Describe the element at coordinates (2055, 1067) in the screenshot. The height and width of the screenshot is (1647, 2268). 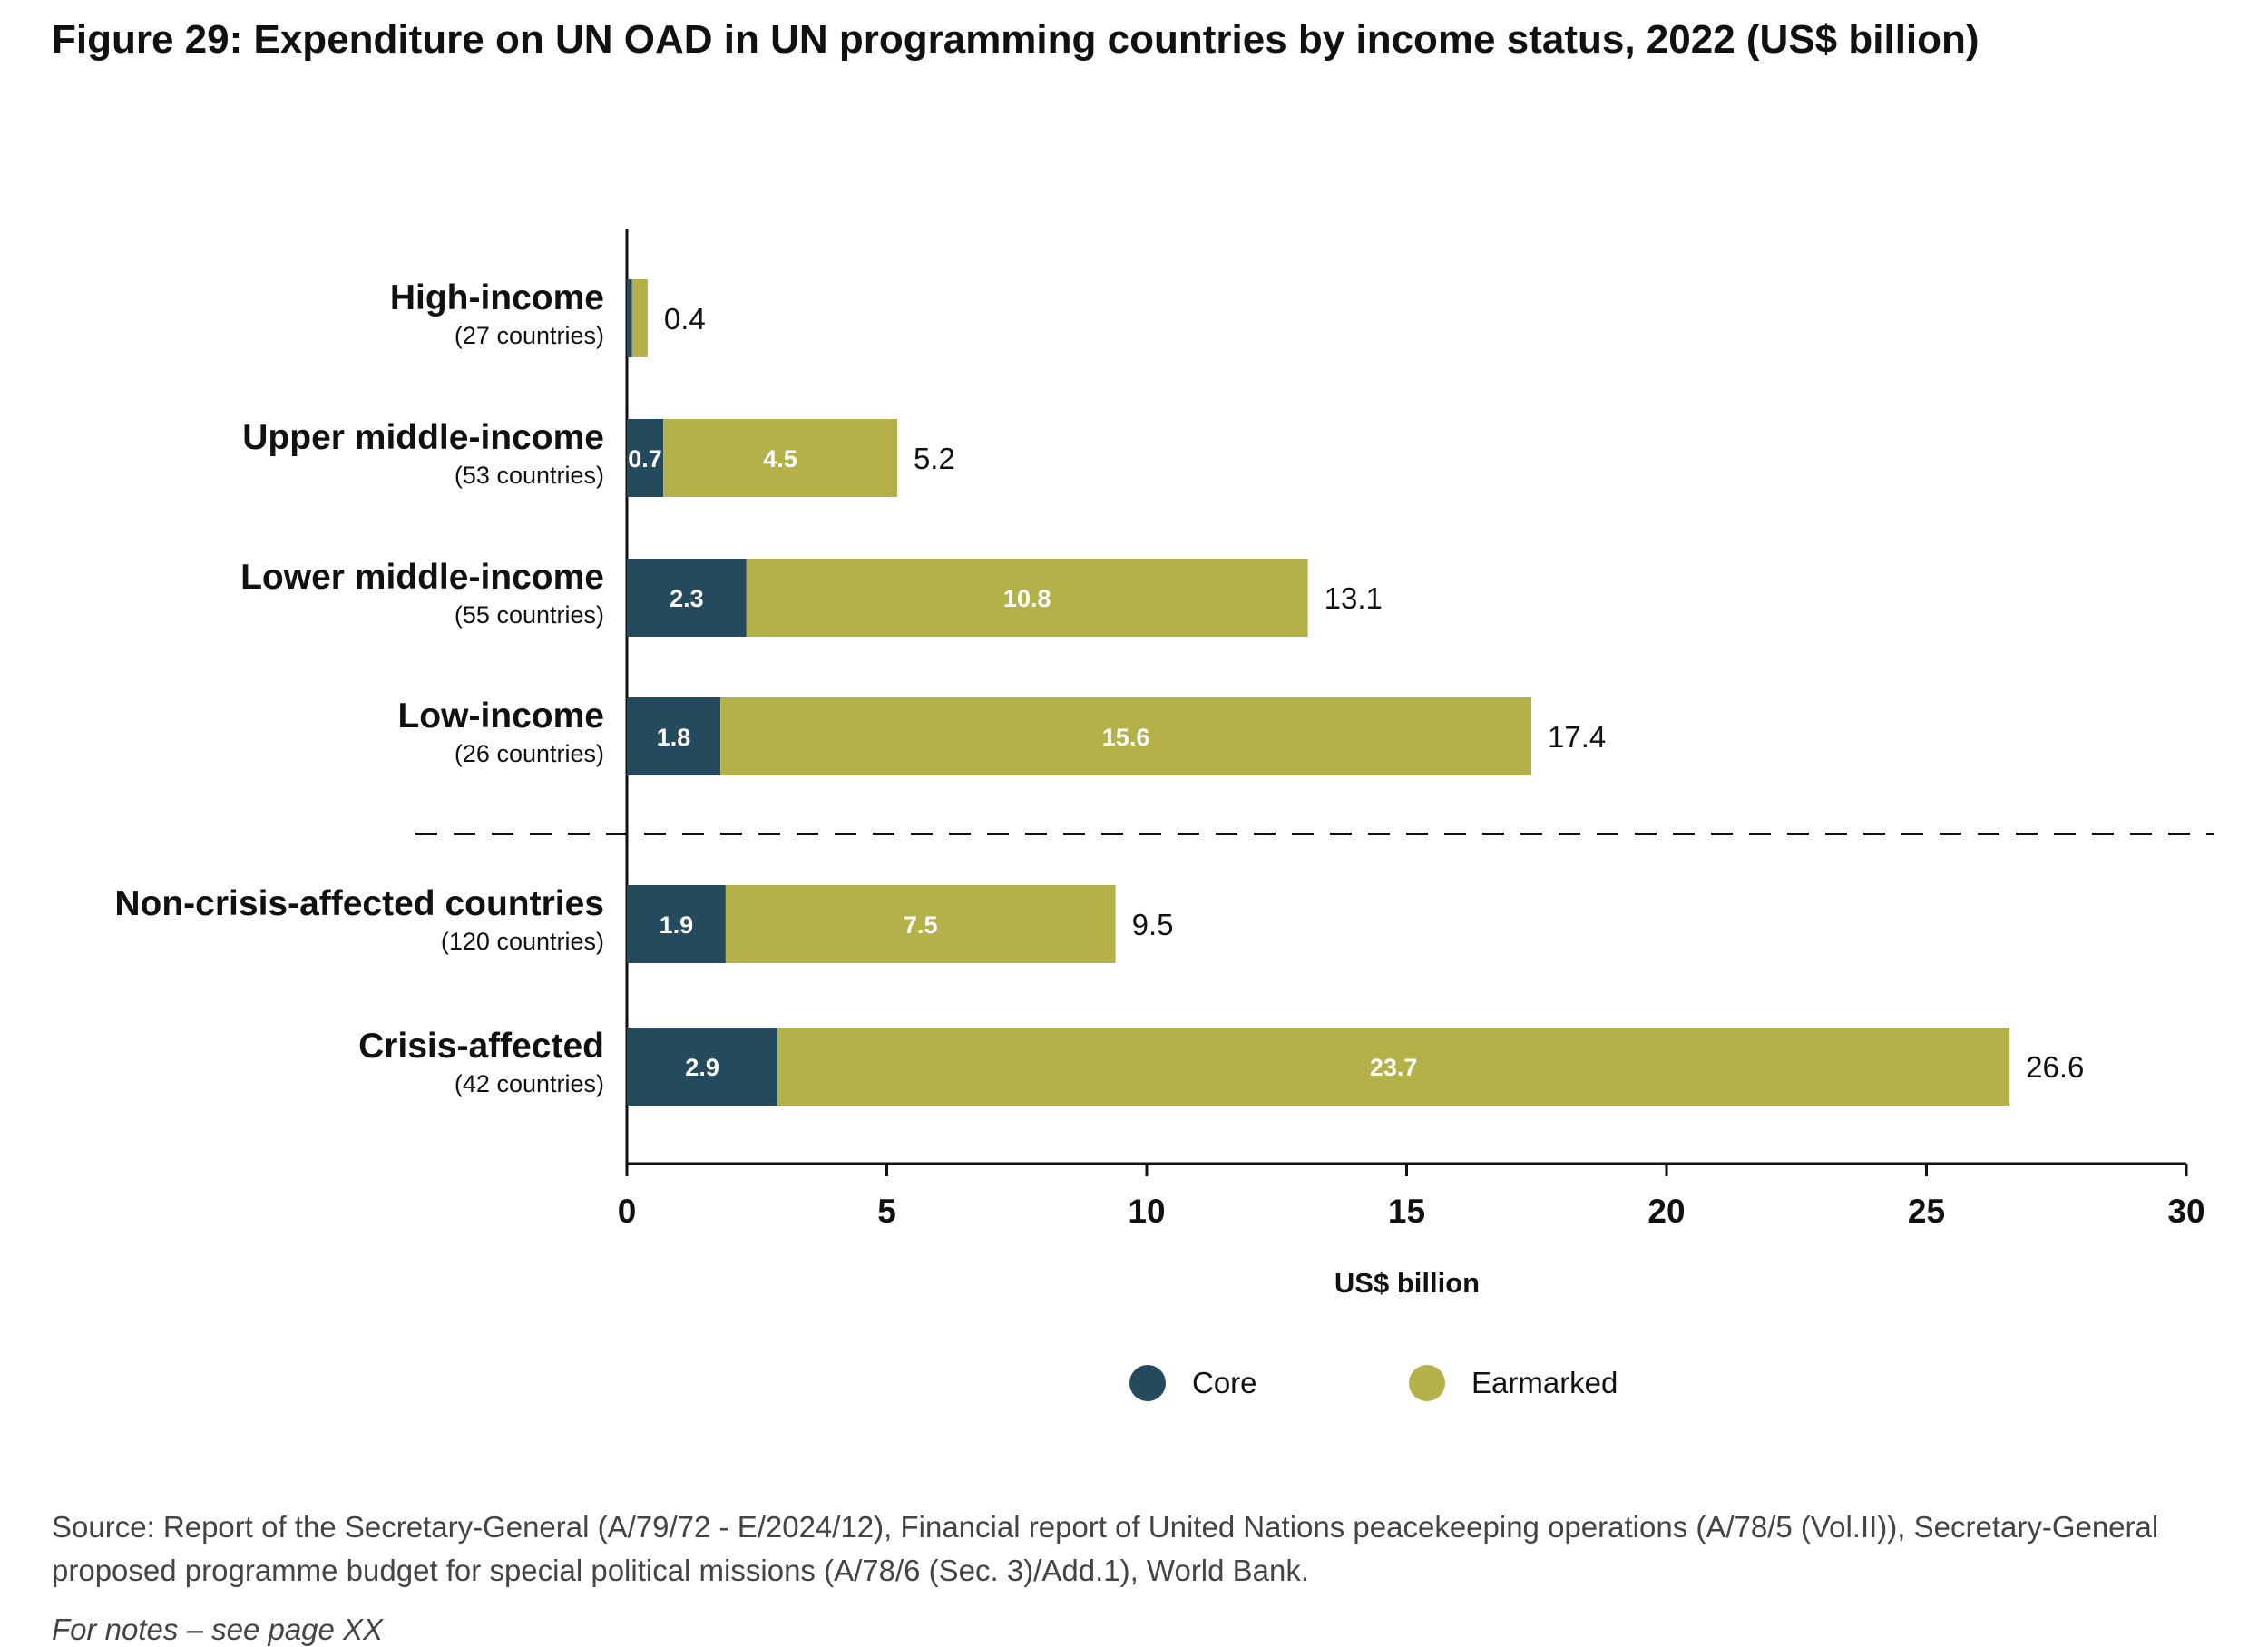
I see `total-label-crisis-affected: 26.6` at that location.